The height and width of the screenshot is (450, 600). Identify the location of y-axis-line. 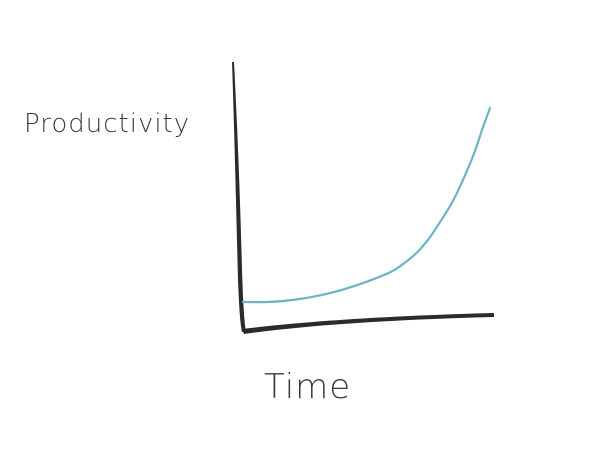
(239, 197).